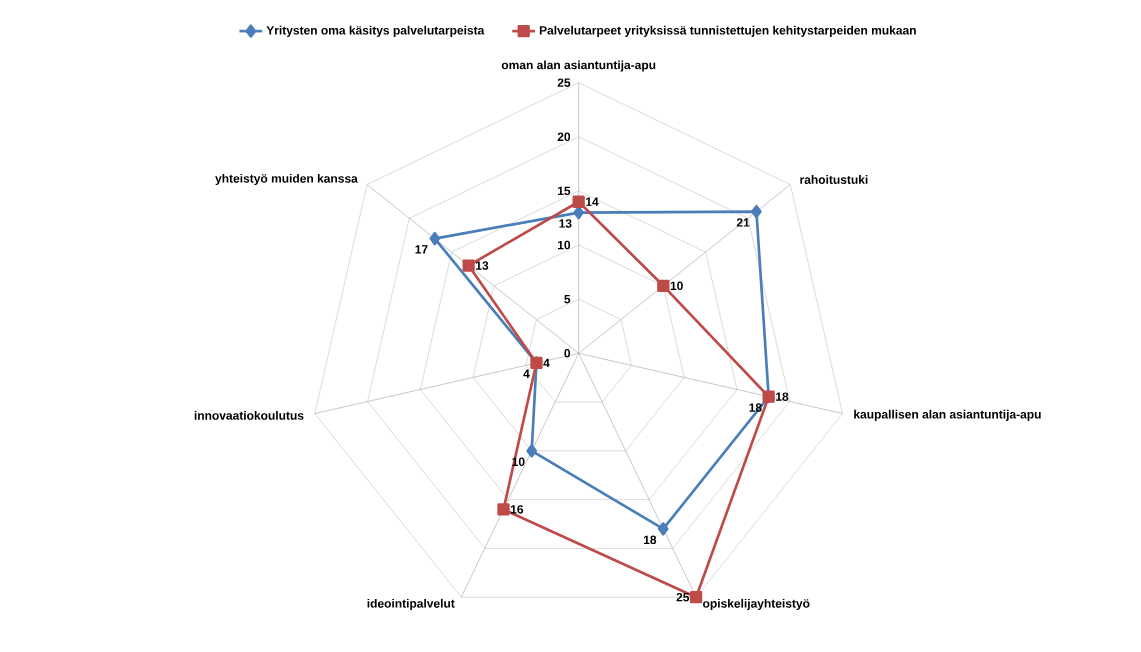  I want to click on spoke-label: yhteistyö muiden kanssa, so click(286, 179).